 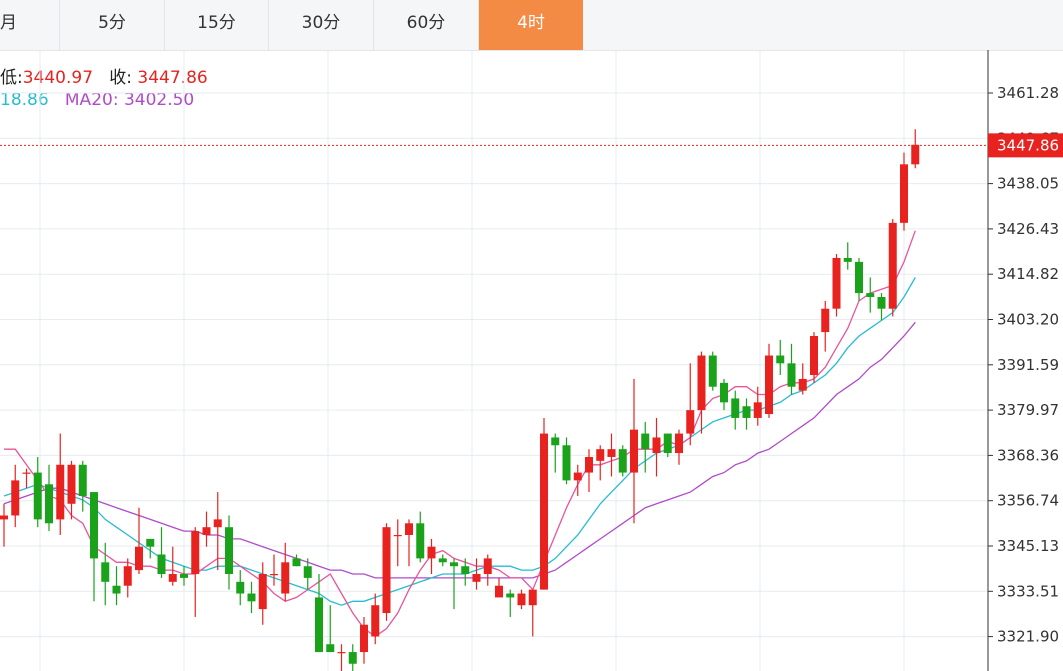 What do you see at coordinates (1028, 501) in the screenshot?
I see `y-tick-label: 3356.74` at bounding box center [1028, 501].